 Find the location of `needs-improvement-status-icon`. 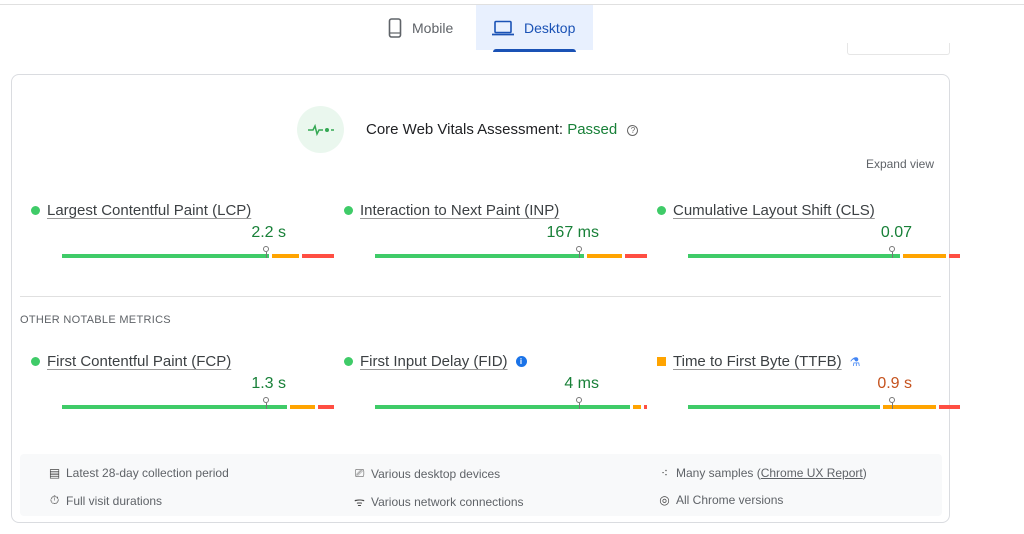

needs-improvement-status-icon is located at coordinates (661, 361).